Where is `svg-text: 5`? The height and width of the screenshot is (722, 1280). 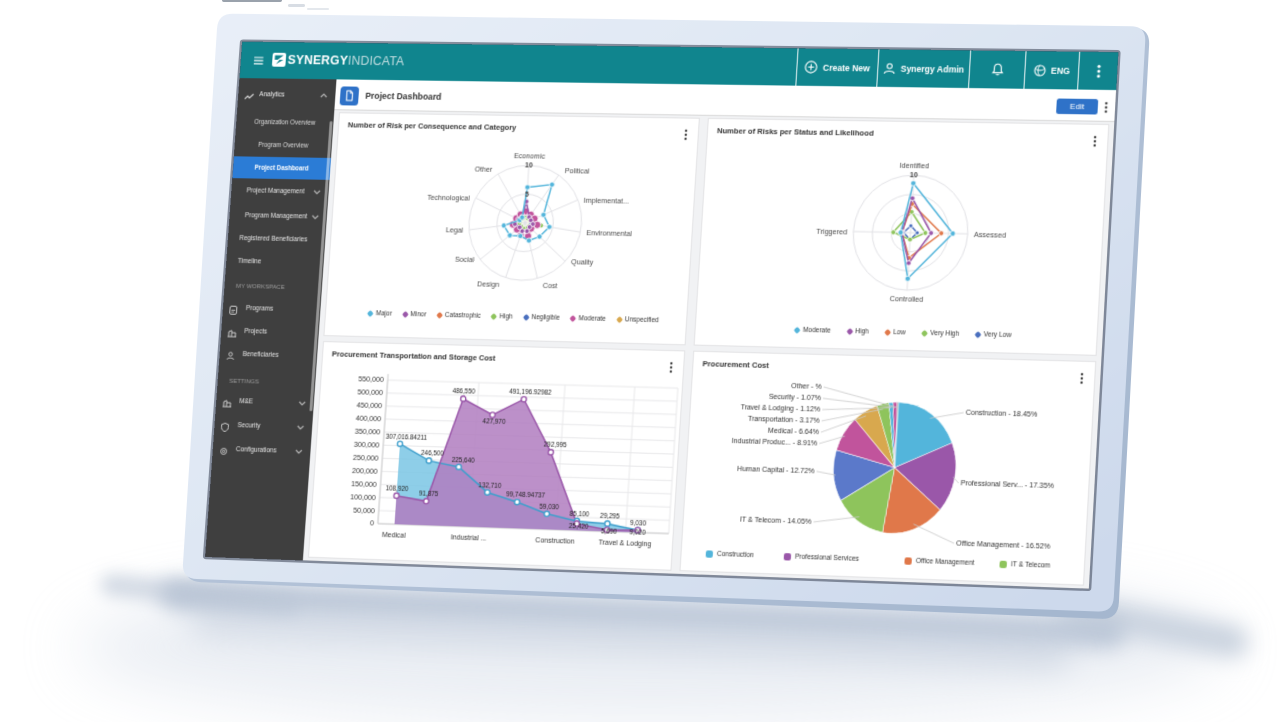 svg-text: 5 is located at coordinates (527, 195).